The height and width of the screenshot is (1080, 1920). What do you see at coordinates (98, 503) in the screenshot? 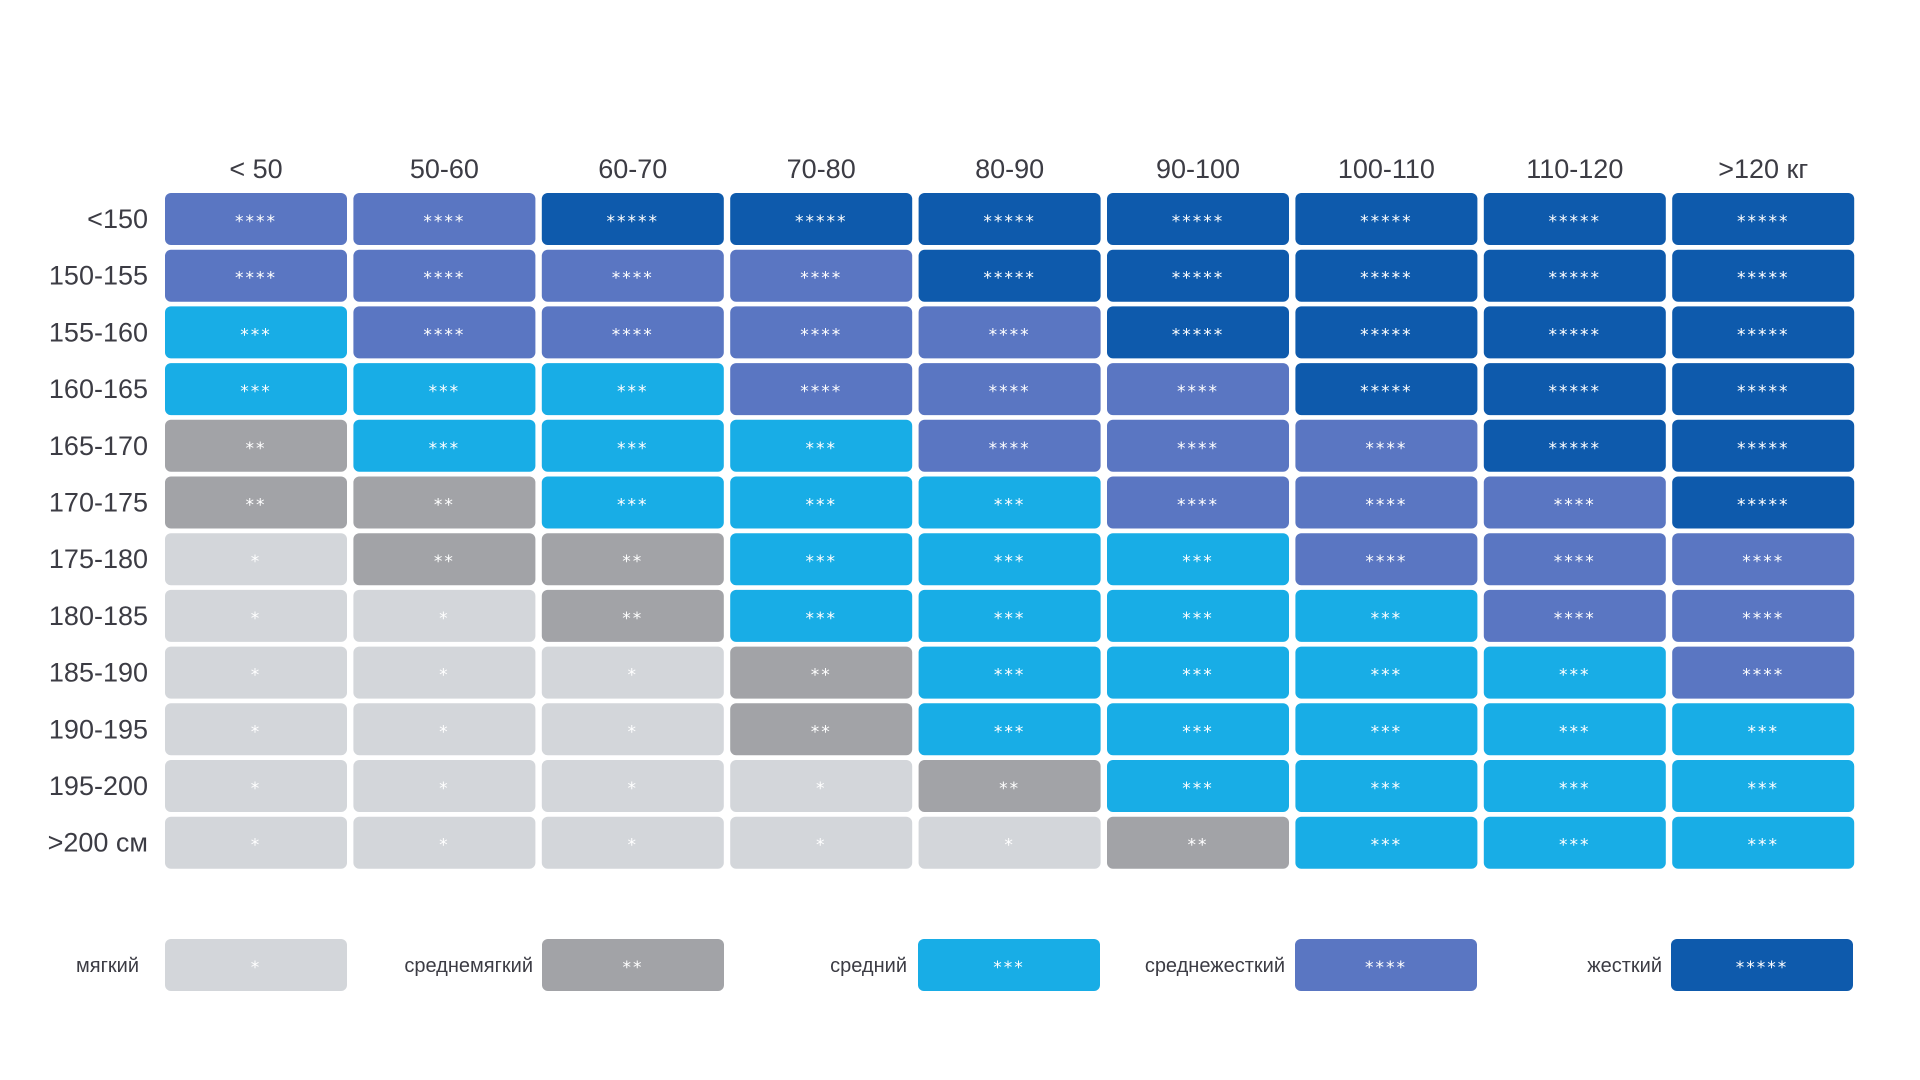
I see `row-label: 170-175` at bounding box center [98, 503].